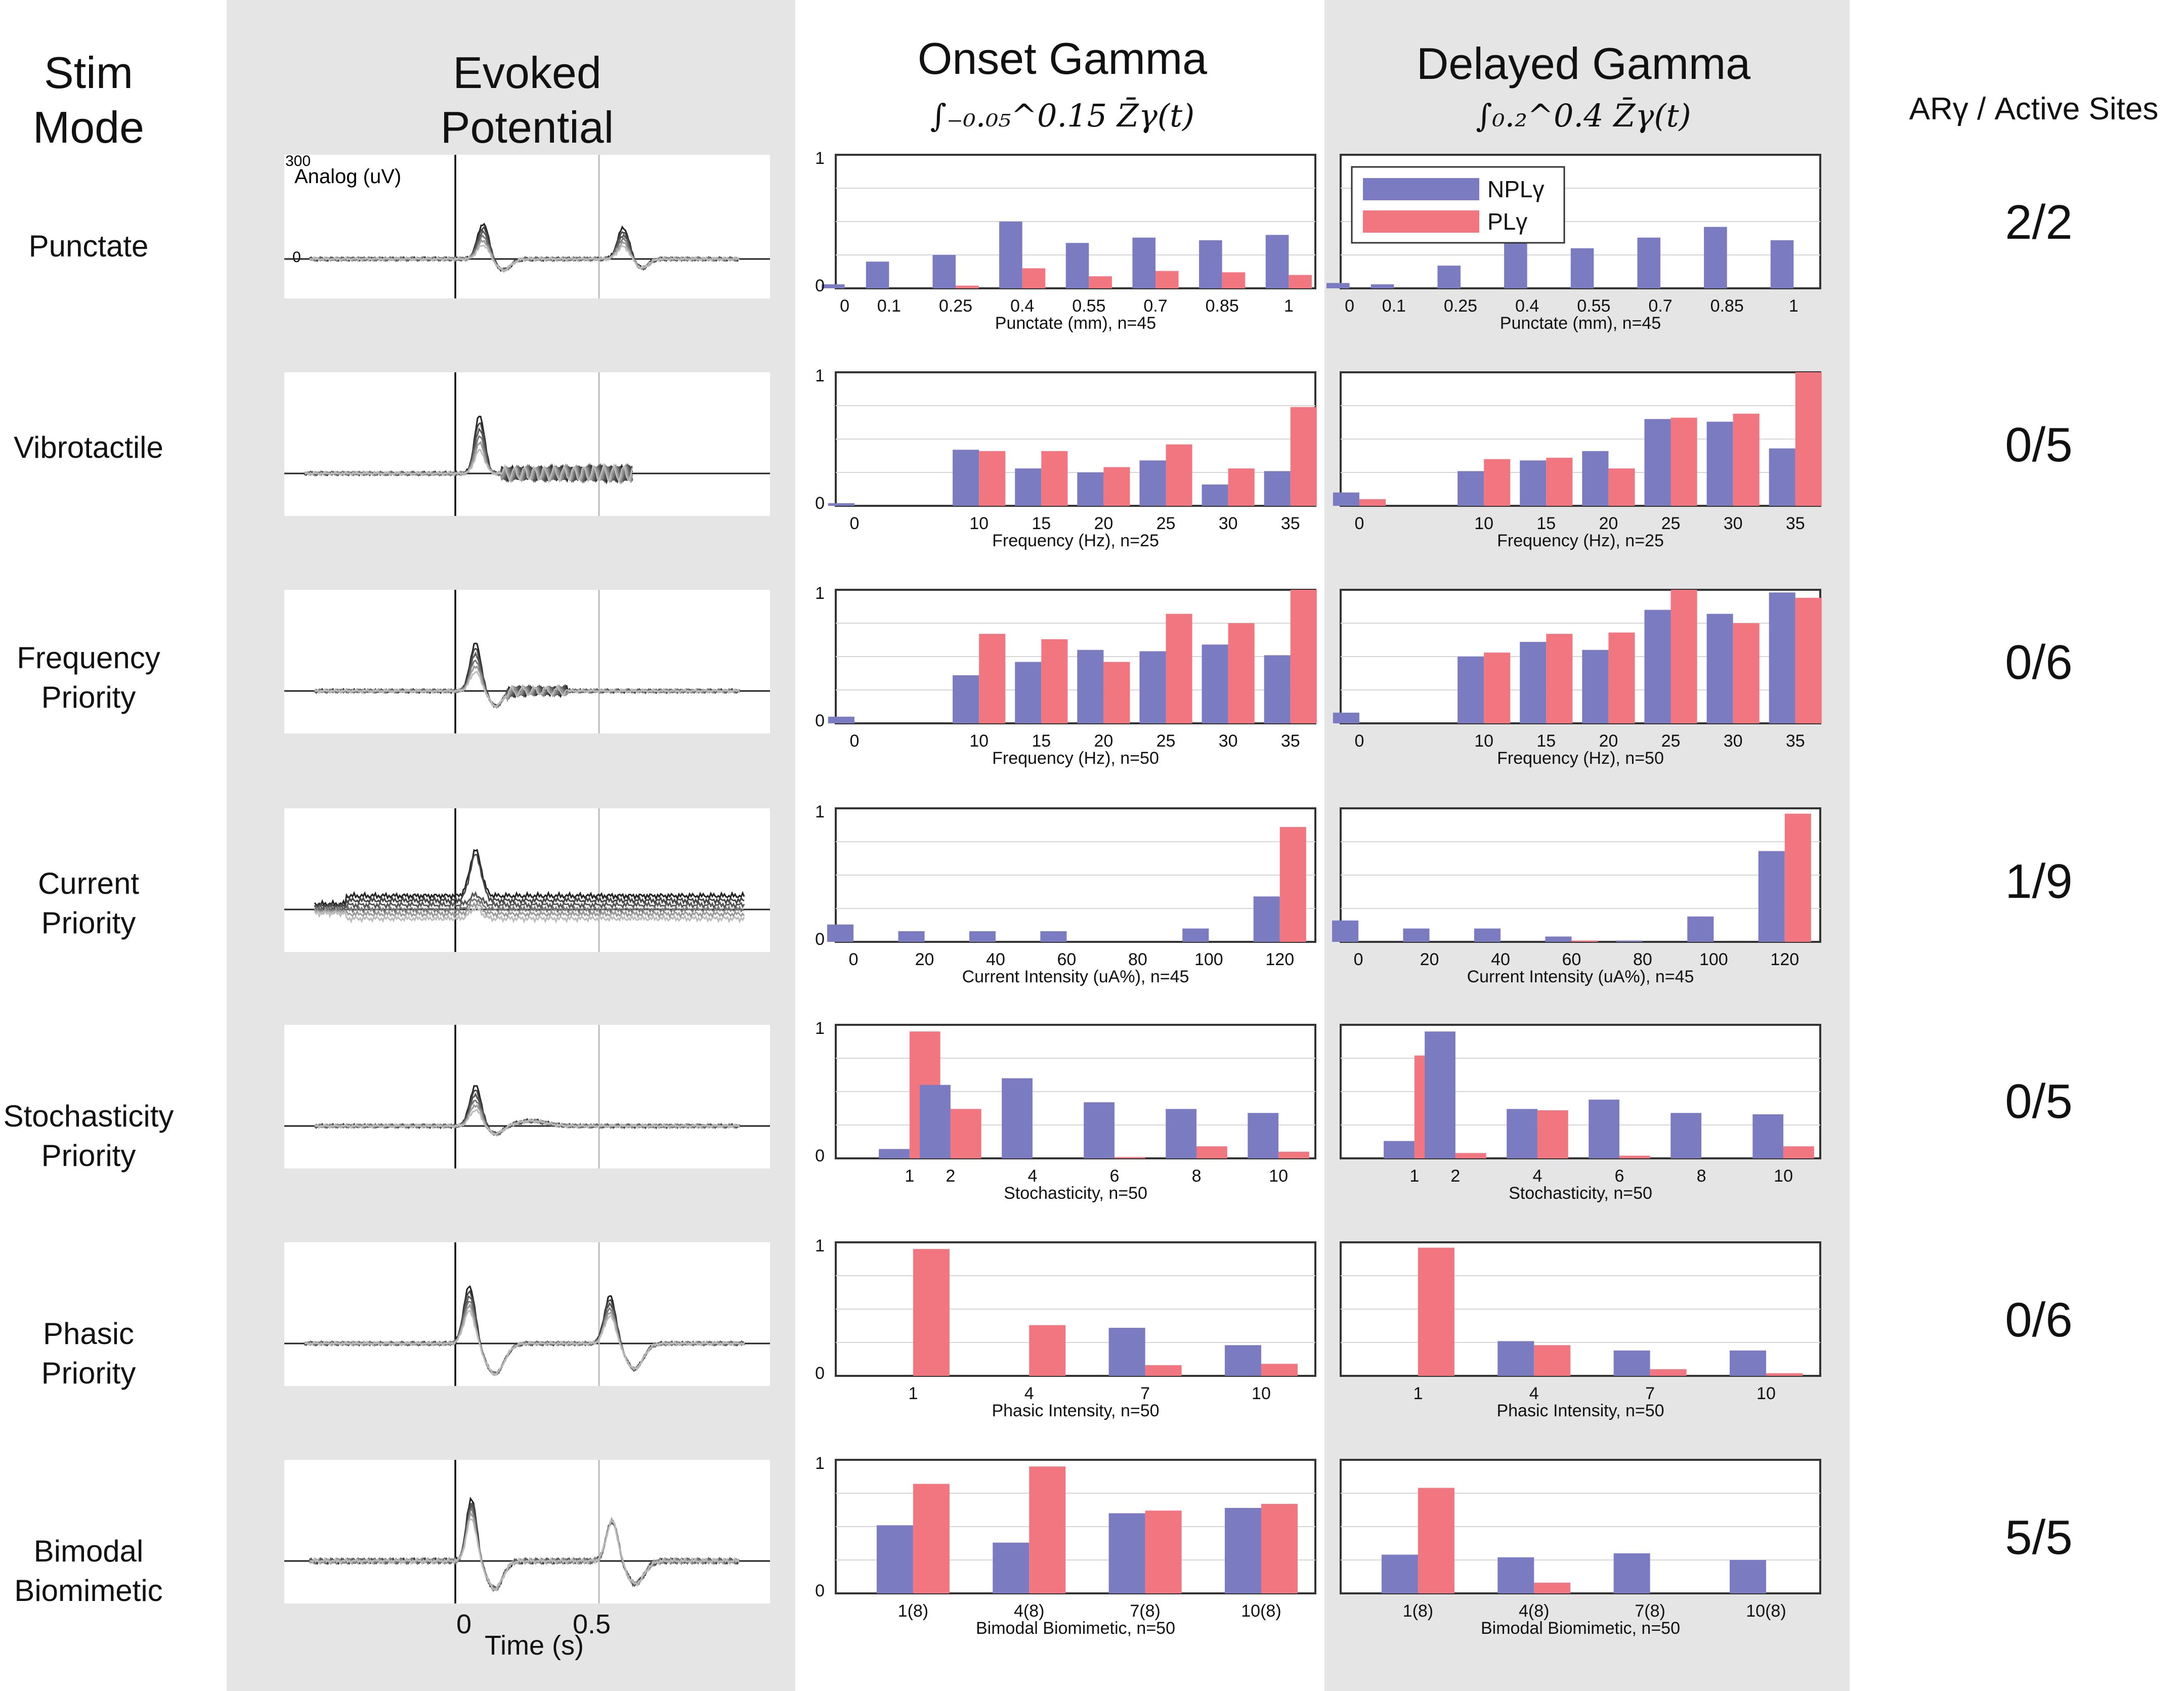 The image size is (2184, 1691). I want to click on evoked-plot-vibrotactile, so click(527, 444).